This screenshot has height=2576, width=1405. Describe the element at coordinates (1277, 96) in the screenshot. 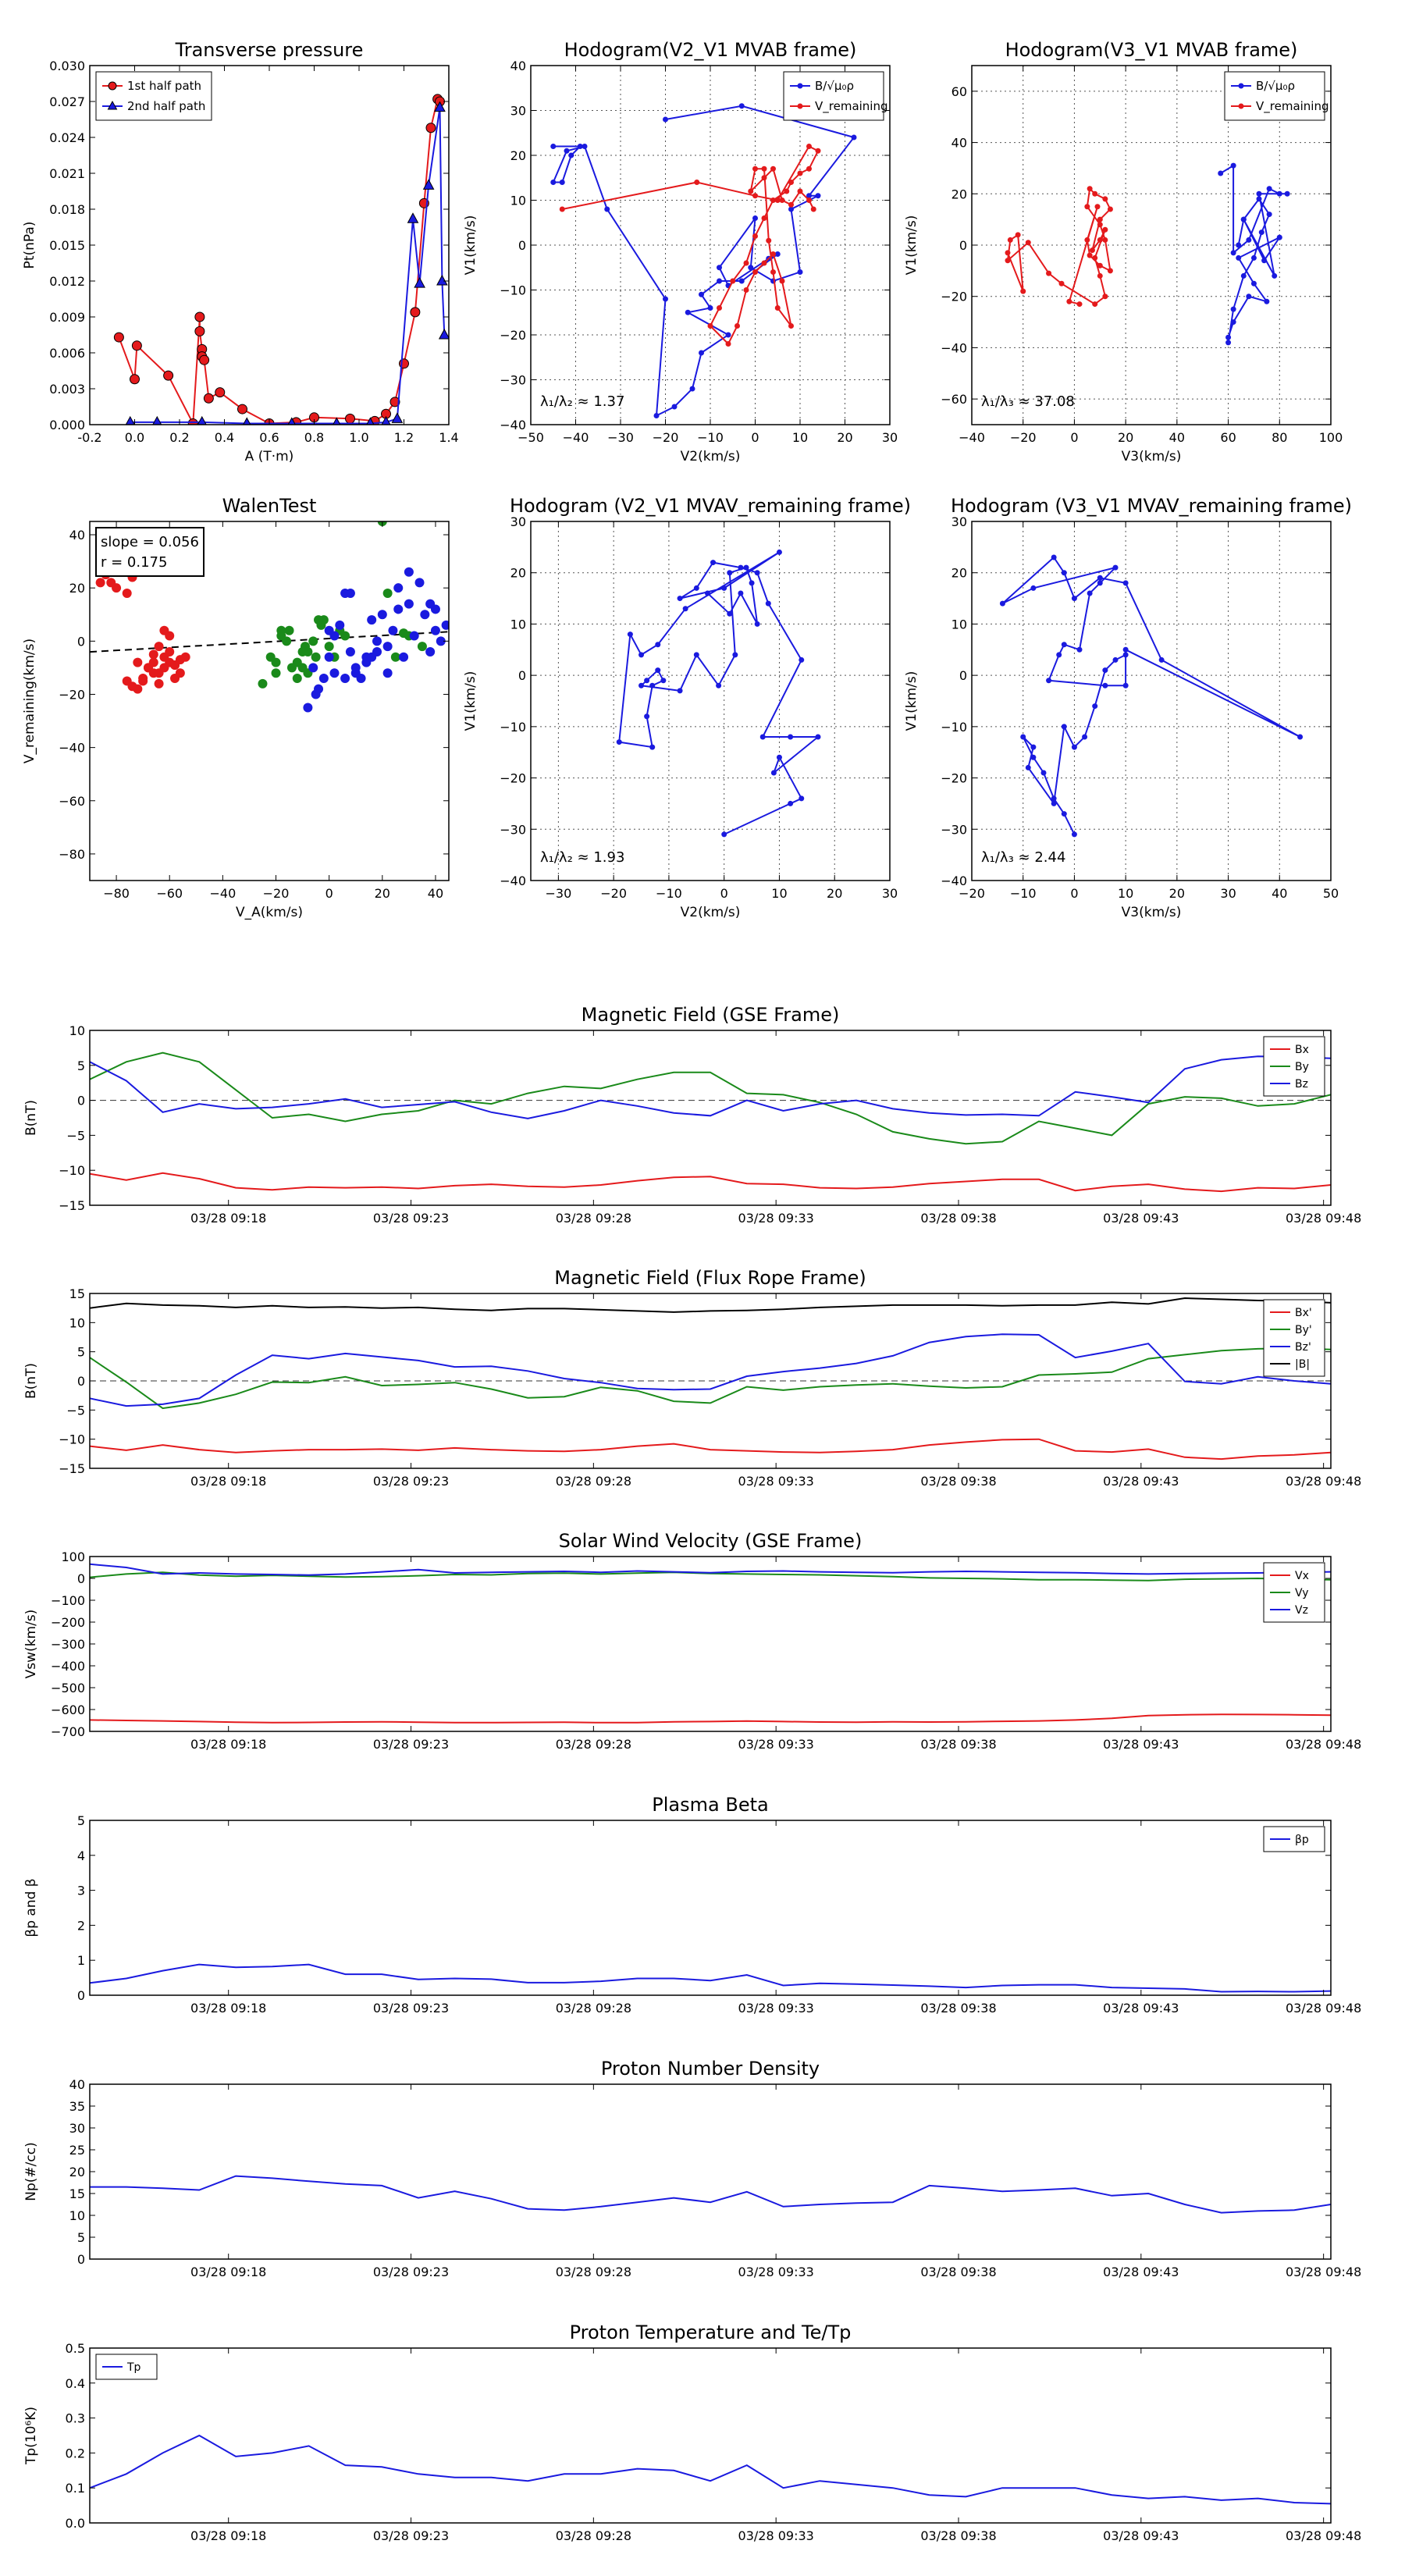

I see `legend: B/√μ₀ρ V_remaining` at that location.